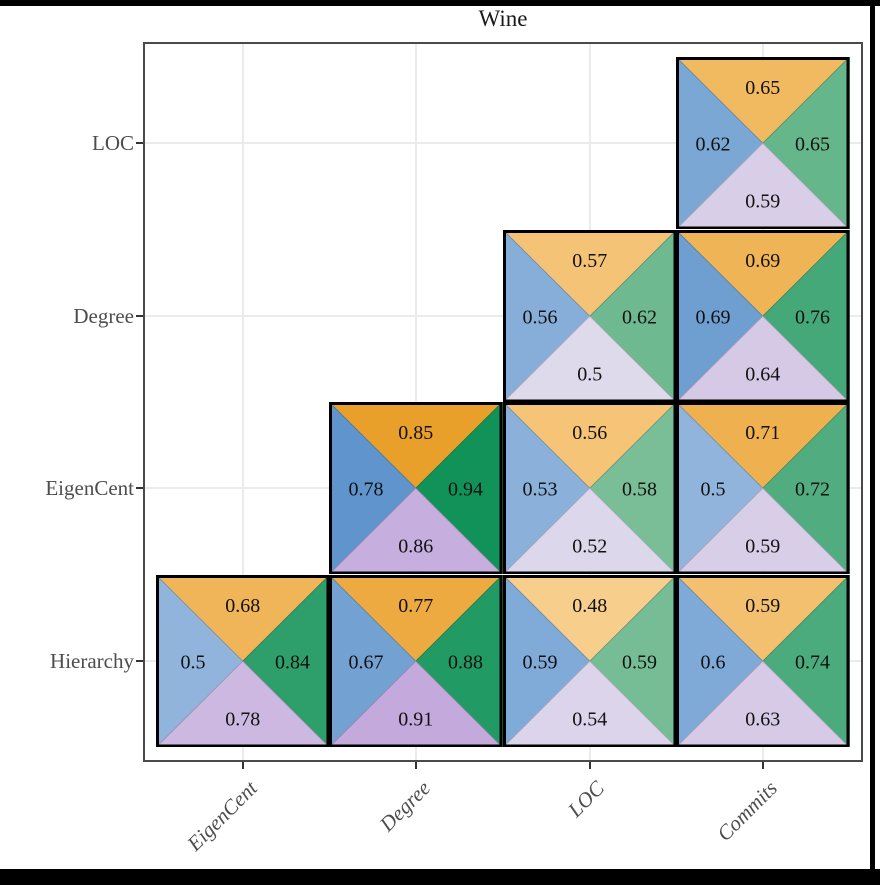 Image resolution: width=880 pixels, height=885 pixels. What do you see at coordinates (590, 531) in the screenshot?
I see `triangle-bottom-EigenCent-LOC` at bounding box center [590, 531].